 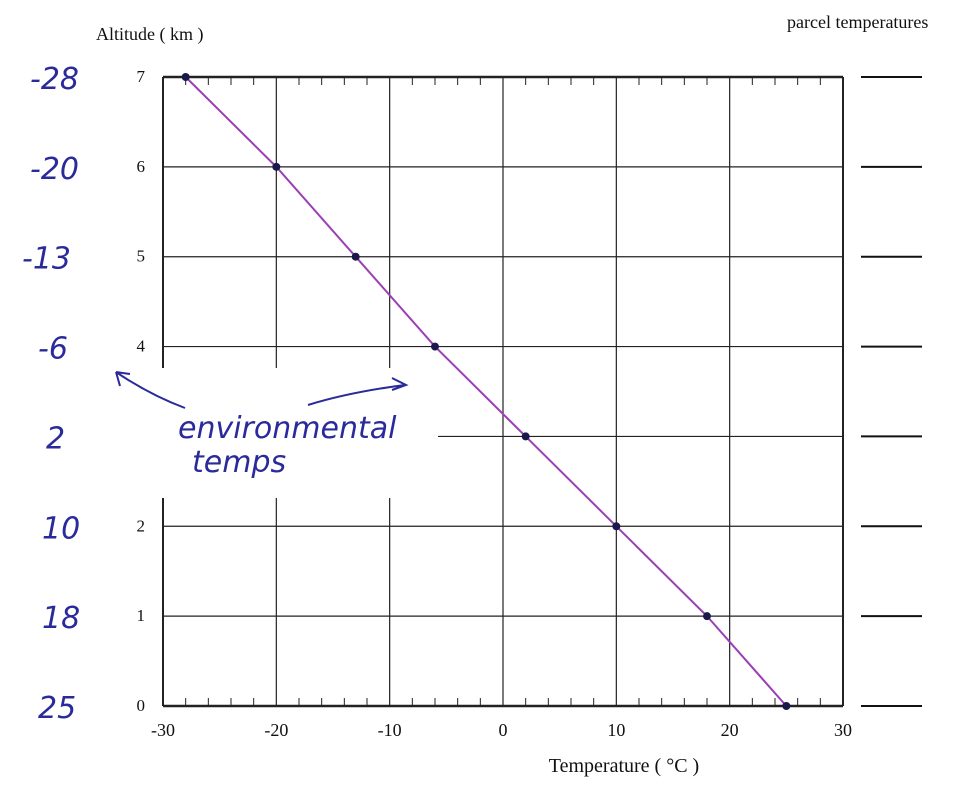 What do you see at coordinates (358, 391) in the screenshot?
I see `arrow-right-icon` at bounding box center [358, 391].